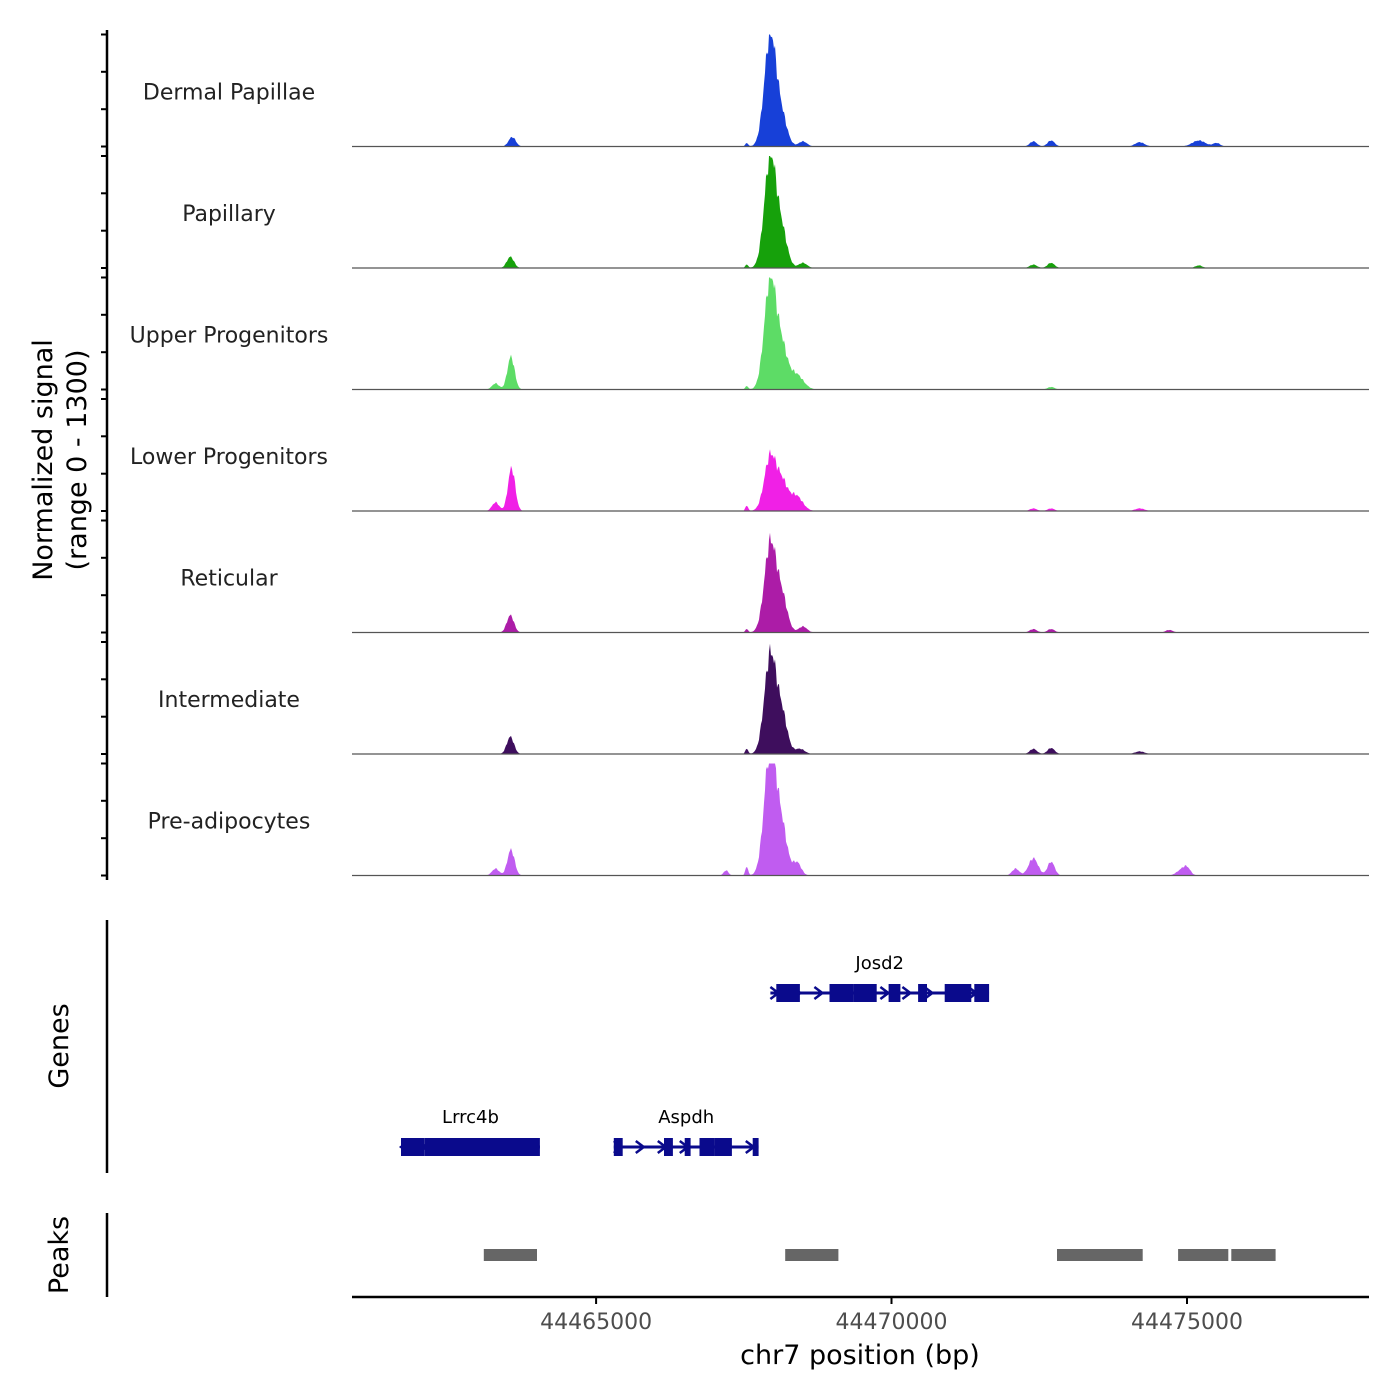 Image resolution: width=1400 pixels, height=1400 pixels. I want to click on coverage-track-upper-progenitors, so click(860, 334).